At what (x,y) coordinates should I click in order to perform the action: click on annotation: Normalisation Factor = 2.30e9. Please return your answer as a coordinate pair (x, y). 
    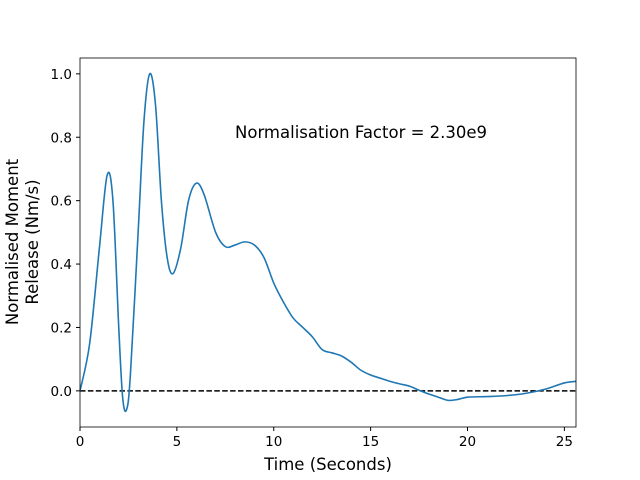
    Looking at the image, I should click on (361, 132).